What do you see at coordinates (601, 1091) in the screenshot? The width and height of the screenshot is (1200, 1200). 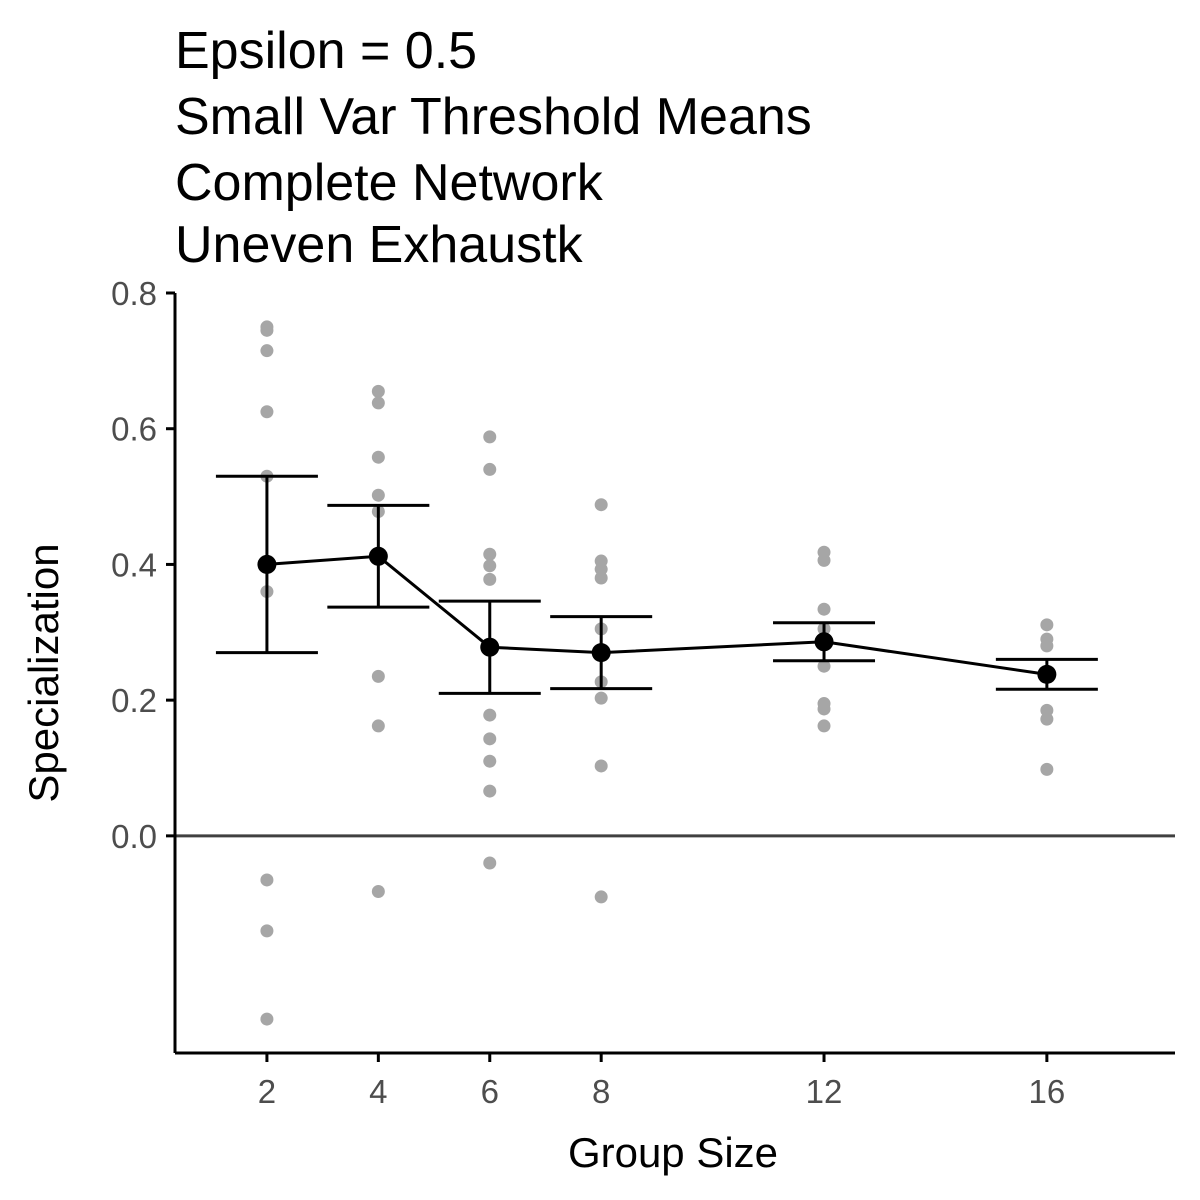 I see `x-tick-label: 8` at bounding box center [601, 1091].